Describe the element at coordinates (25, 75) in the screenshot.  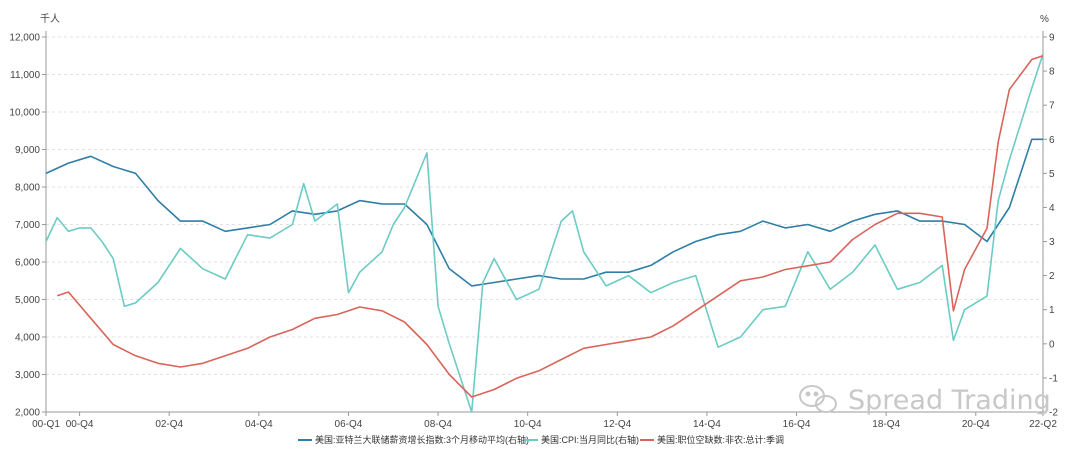
I see `y-left-tick-label: 11,000` at that location.